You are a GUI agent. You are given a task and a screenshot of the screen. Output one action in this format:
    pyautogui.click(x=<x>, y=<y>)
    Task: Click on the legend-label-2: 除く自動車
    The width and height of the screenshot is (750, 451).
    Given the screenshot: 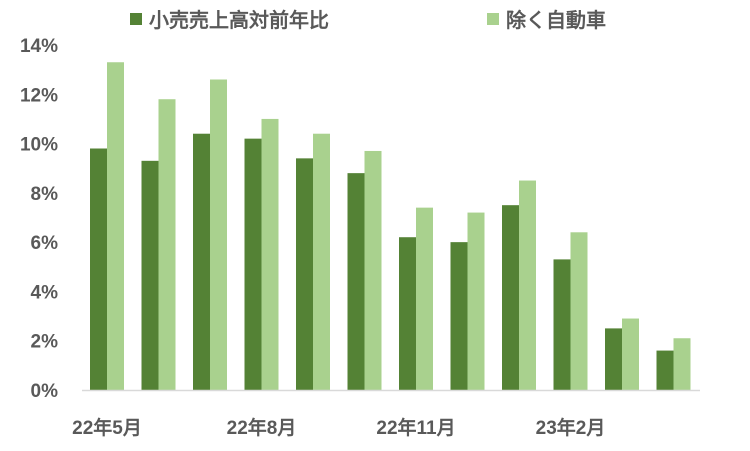 What is the action you would take?
    pyautogui.click(x=556, y=20)
    